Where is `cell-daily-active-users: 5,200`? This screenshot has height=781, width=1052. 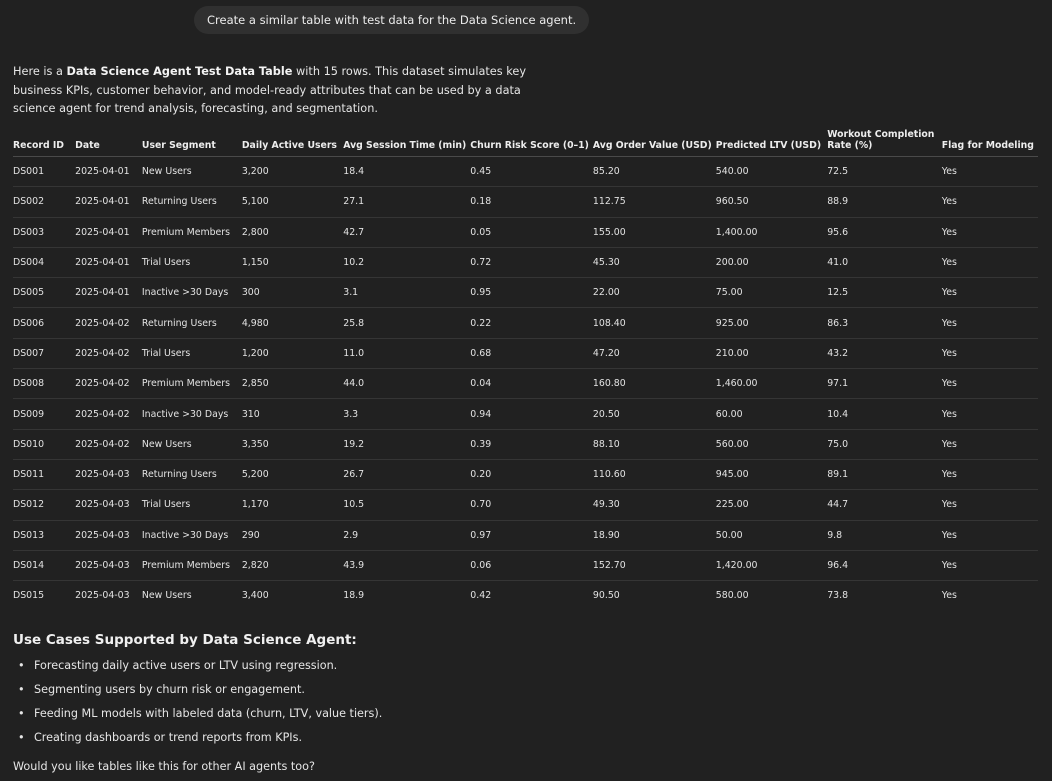 cell-daily-active-users: 5,200 is located at coordinates (292, 475).